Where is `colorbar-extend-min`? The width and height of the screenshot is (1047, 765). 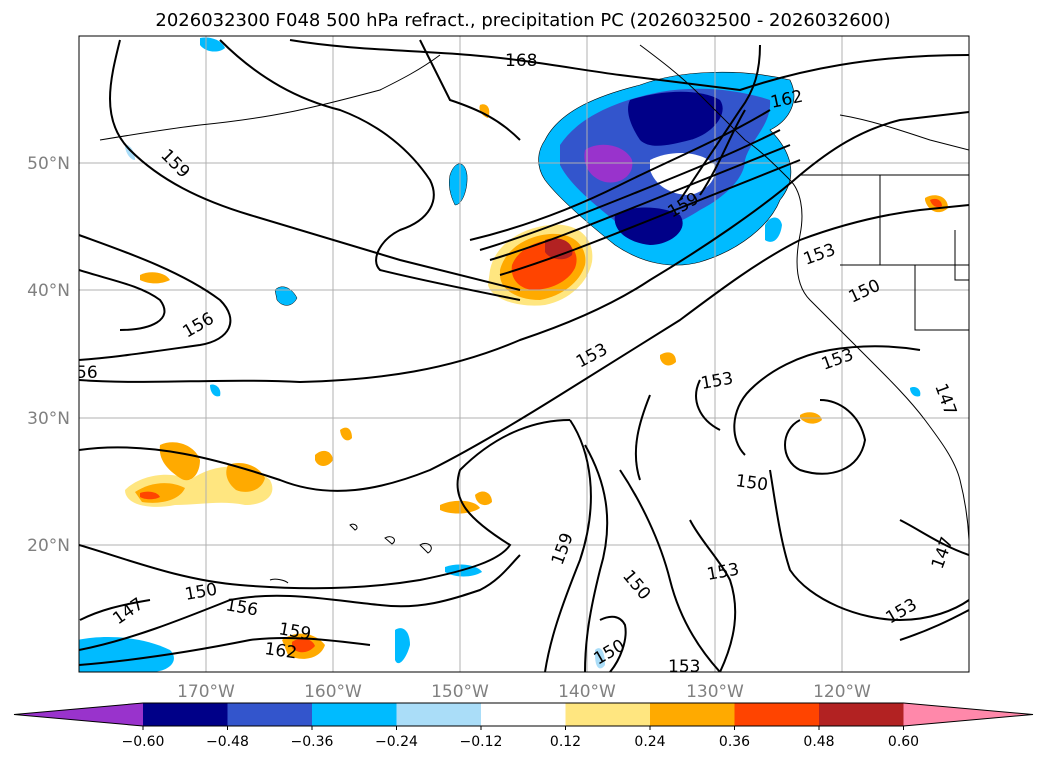 colorbar-extend-min is located at coordinates (78, 714).